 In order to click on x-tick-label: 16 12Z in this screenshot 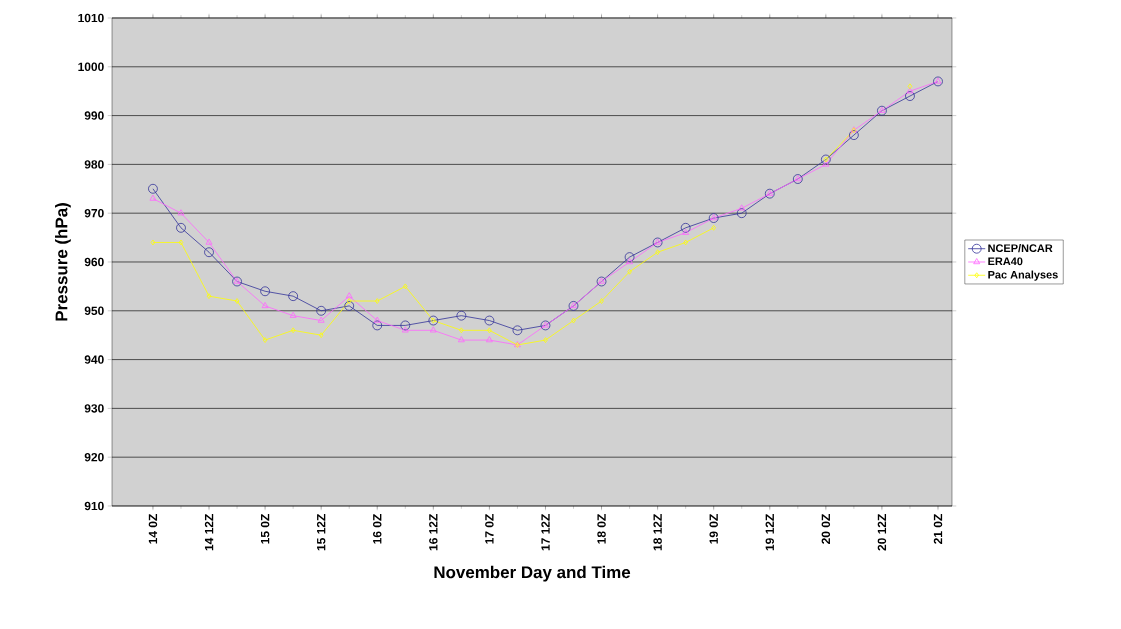, I will do `click(433, 532)`.